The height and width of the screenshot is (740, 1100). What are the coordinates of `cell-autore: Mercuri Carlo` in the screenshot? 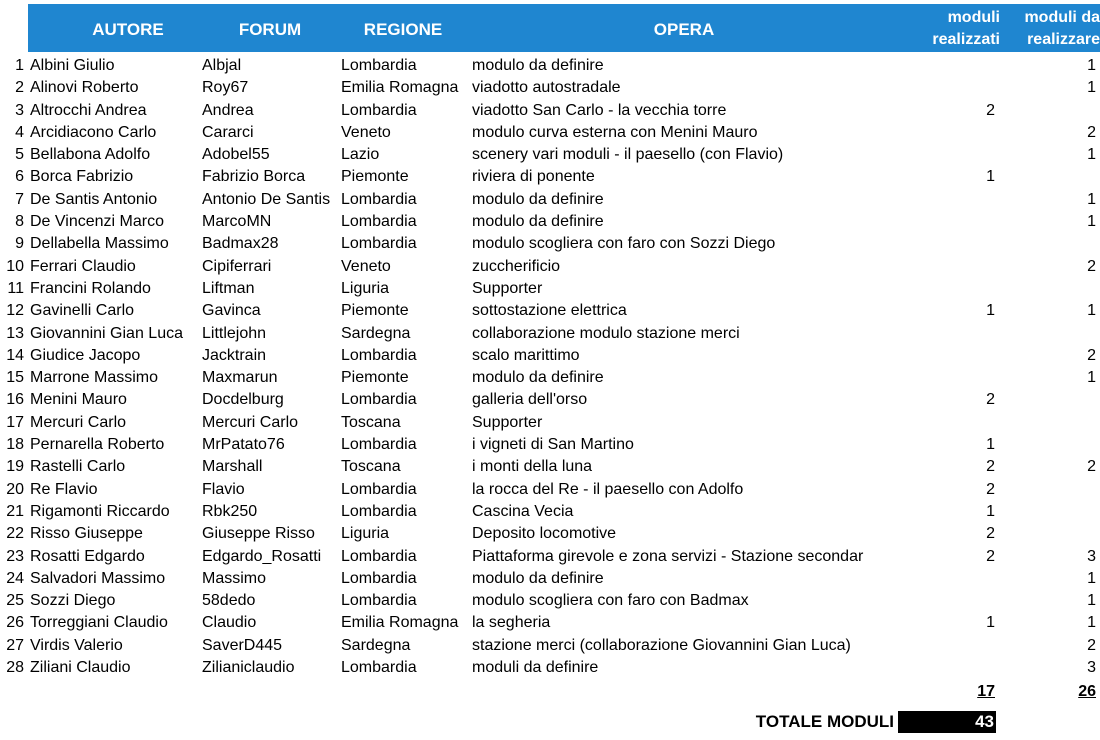 It's located at (78, 422).